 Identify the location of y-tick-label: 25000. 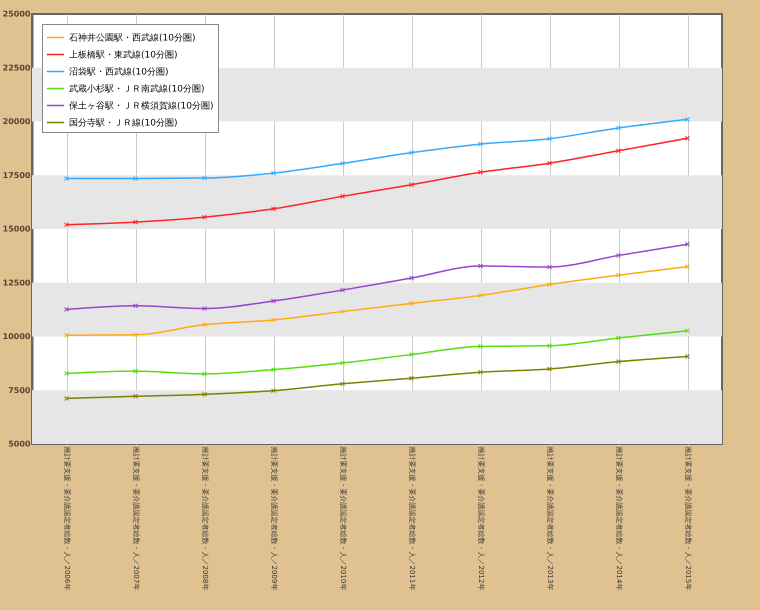
(16, 14).